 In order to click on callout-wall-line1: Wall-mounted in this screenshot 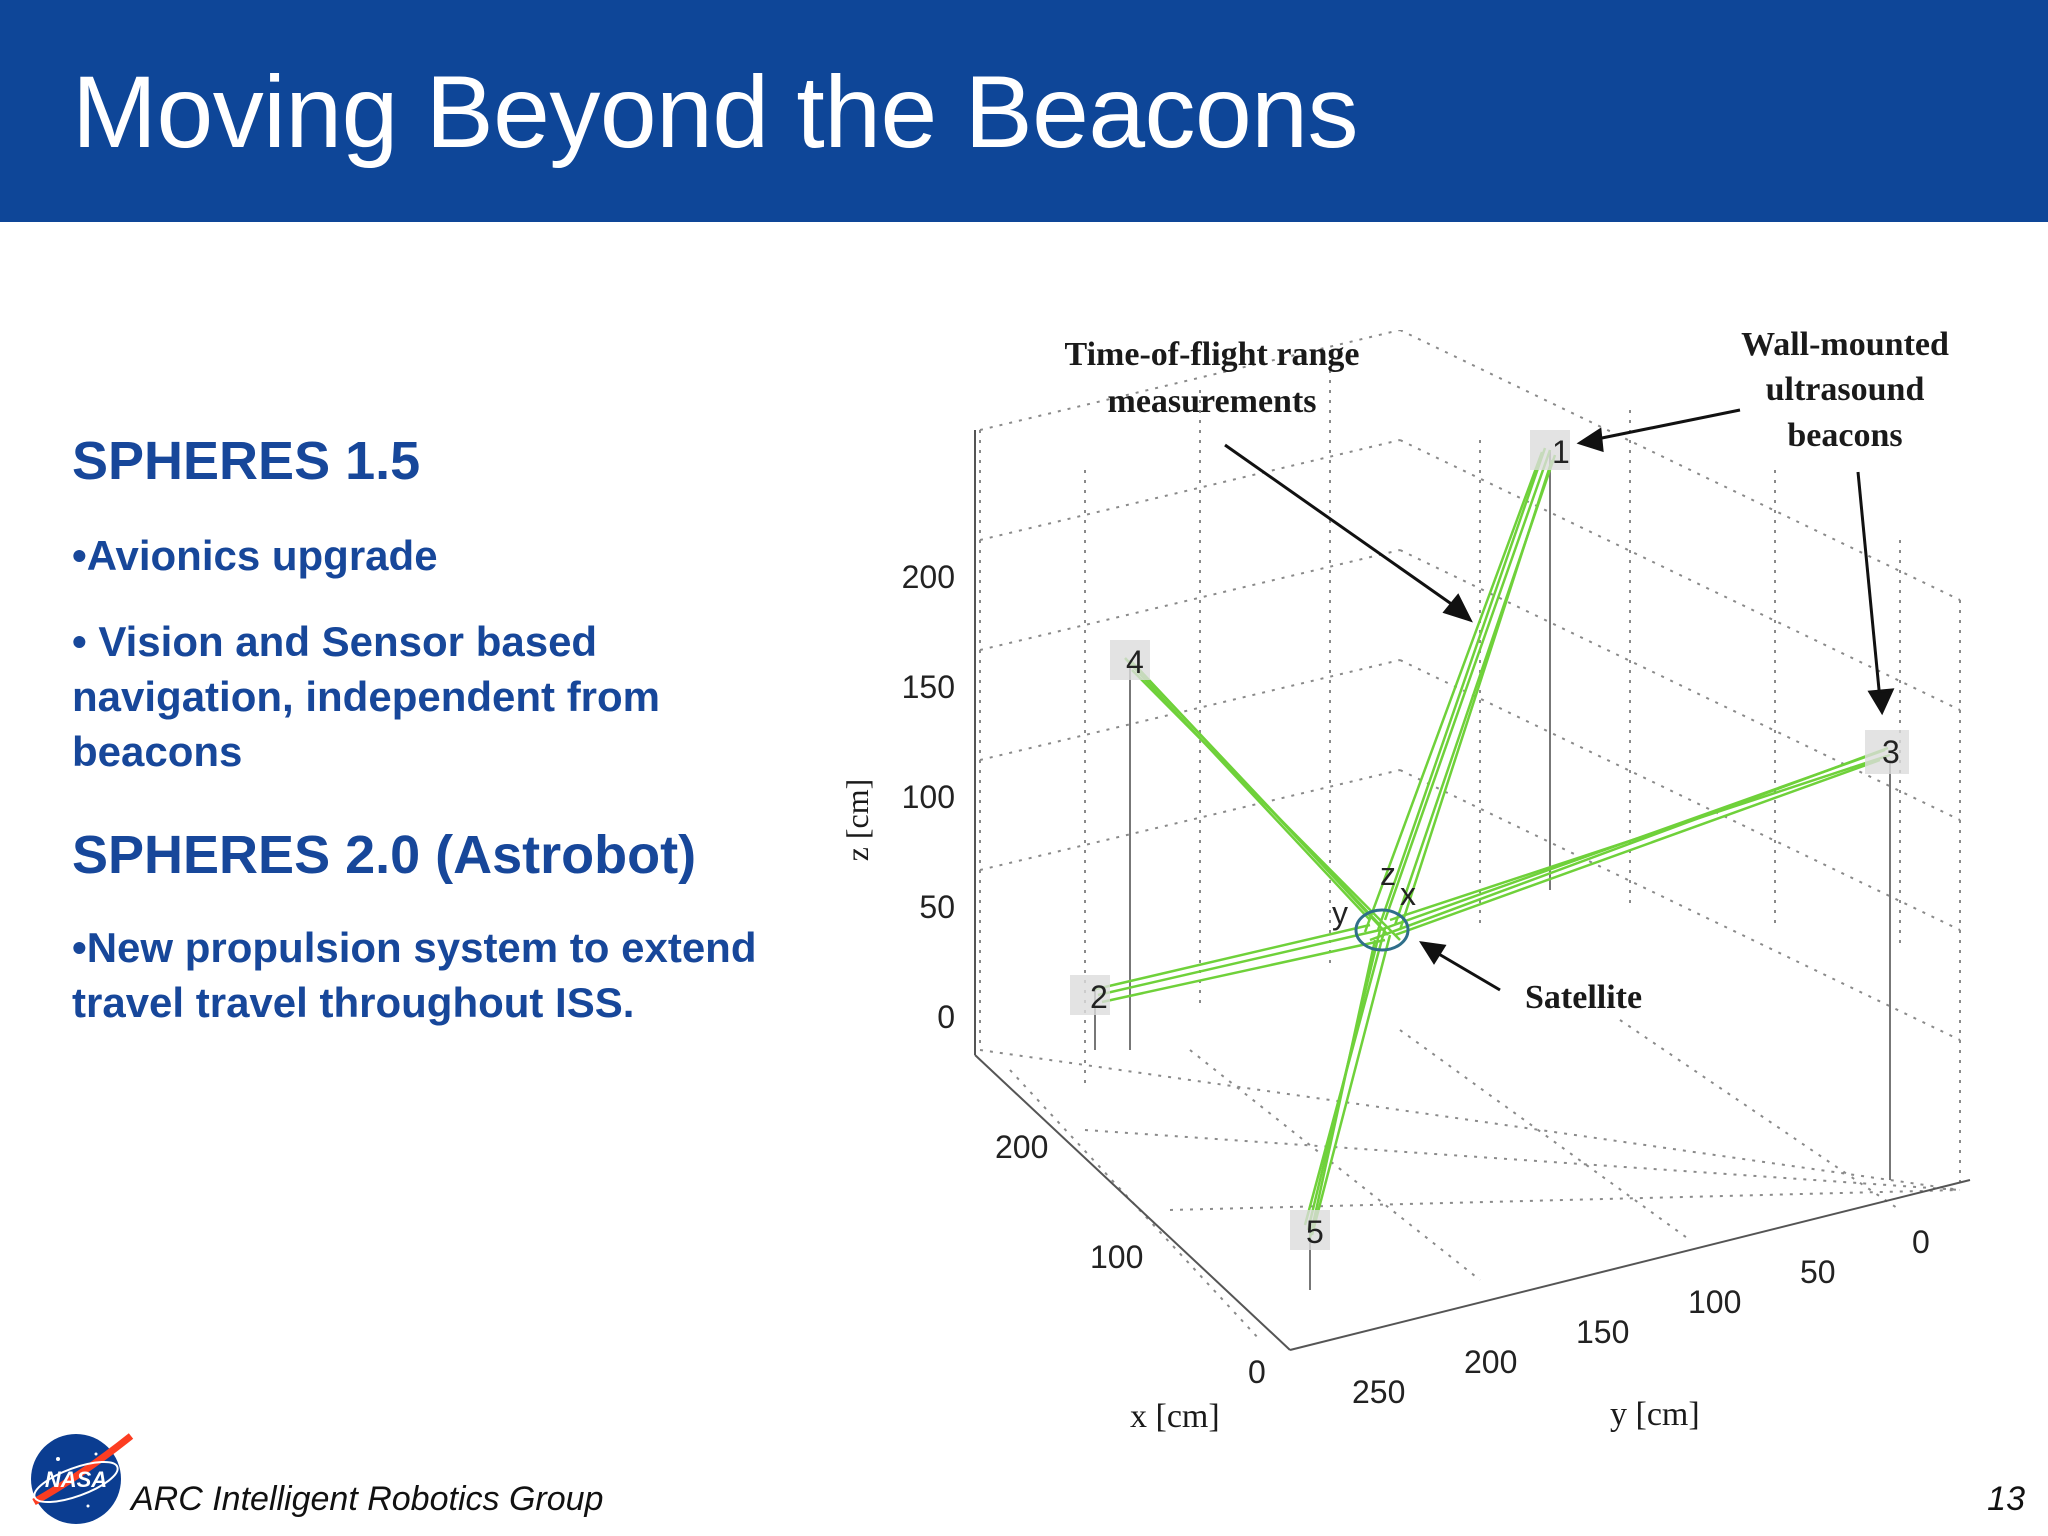, I will do `click(1845, 346)`.